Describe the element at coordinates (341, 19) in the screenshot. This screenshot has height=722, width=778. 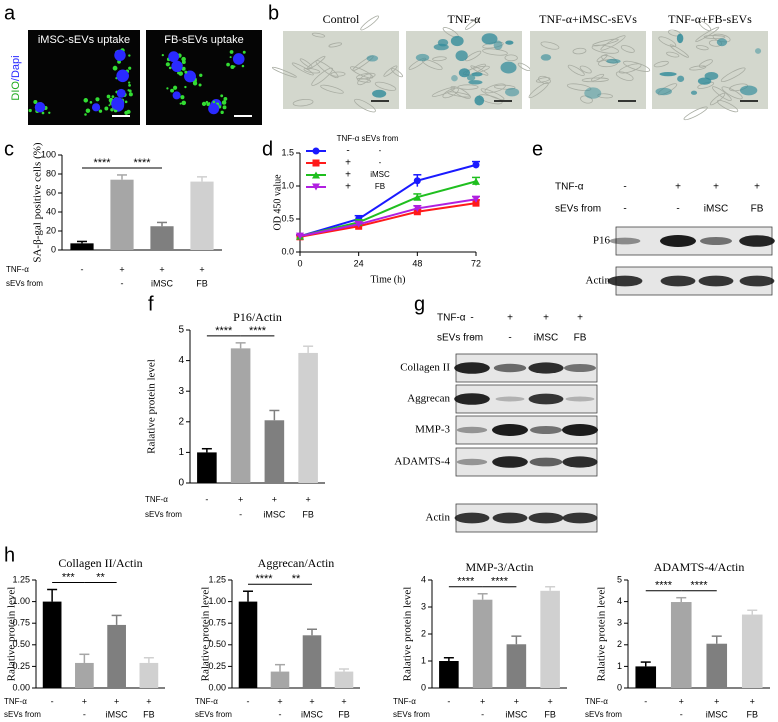
I see `image-title: Control` at that location.